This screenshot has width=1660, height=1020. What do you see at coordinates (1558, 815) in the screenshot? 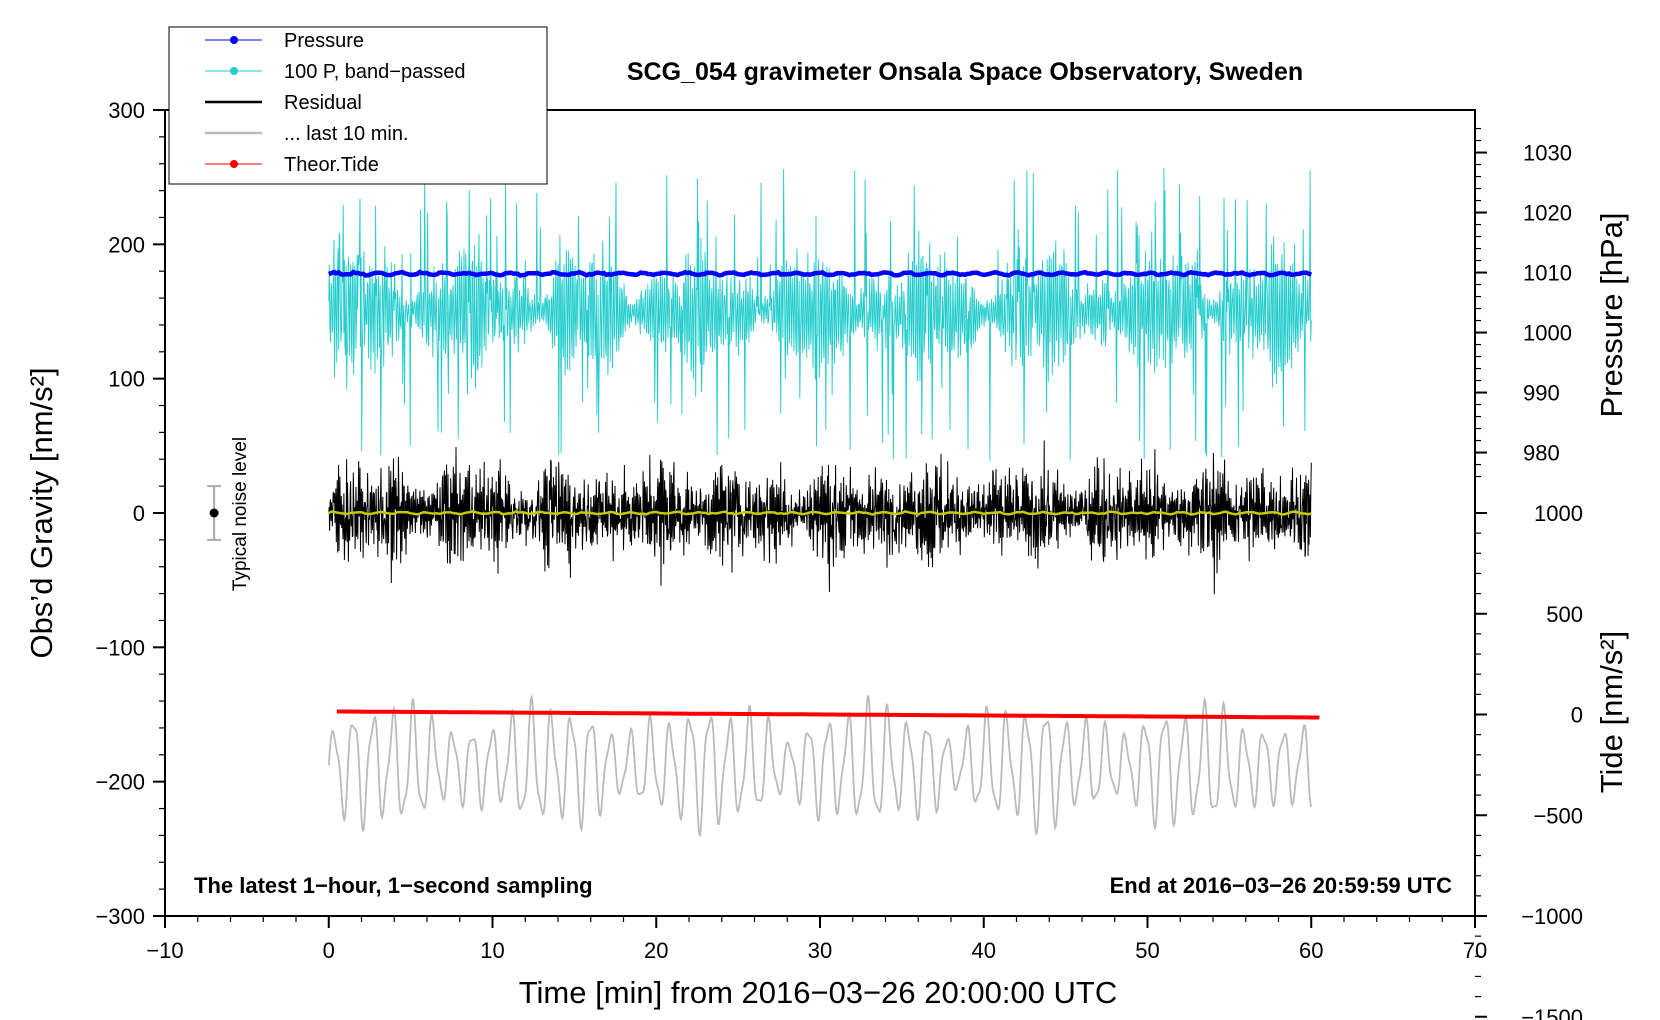
I see `tide-tick-label: −500` at bounding box center [1558, 815].